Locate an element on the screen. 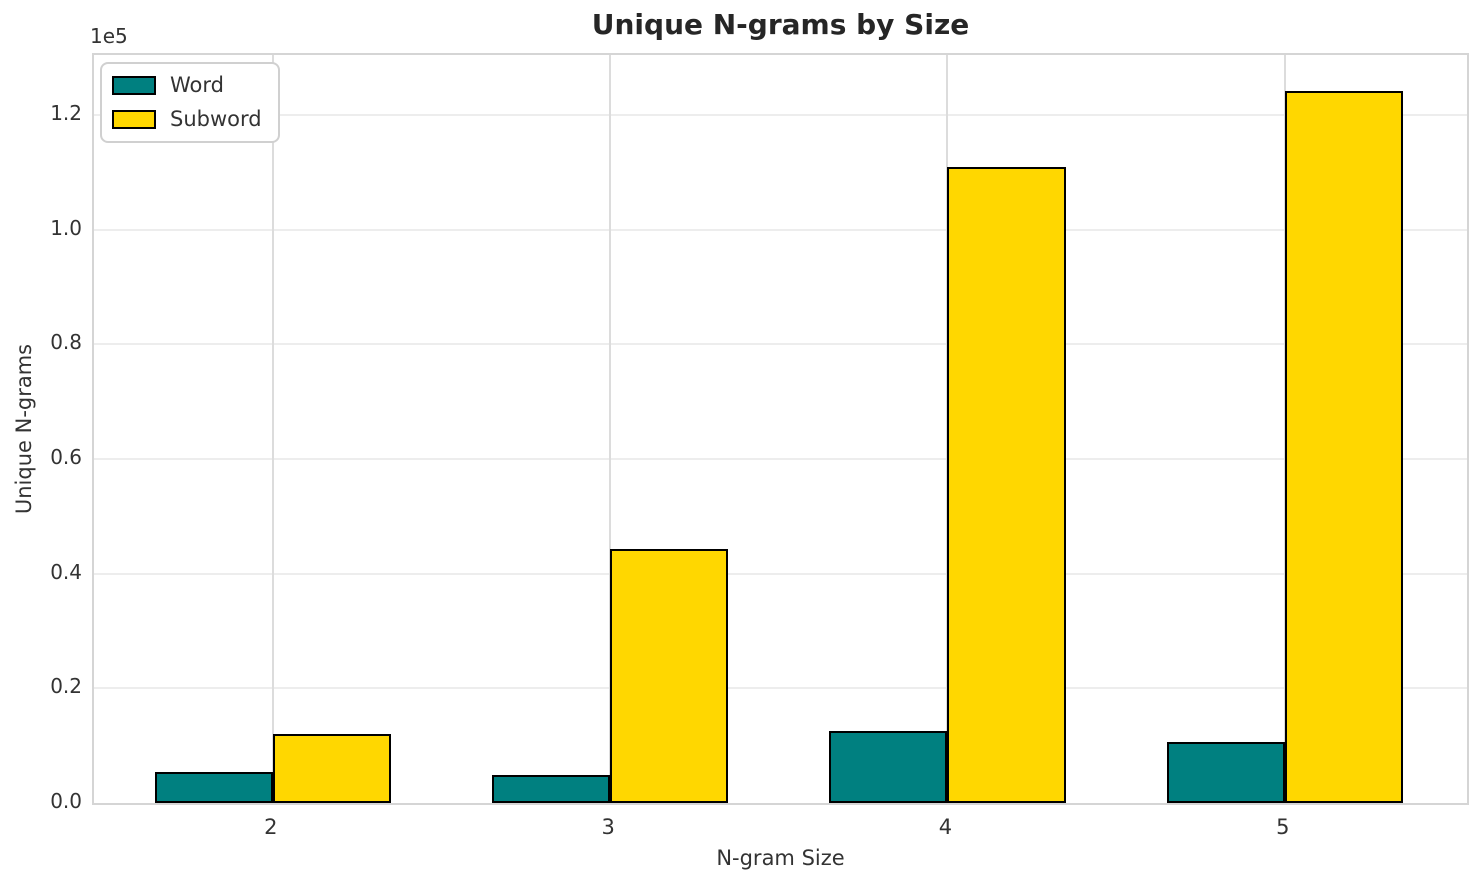 Image resolution: width=1484 pixels, height=885 pixels. legend: Word Subword is located at coordinates (190, 102).